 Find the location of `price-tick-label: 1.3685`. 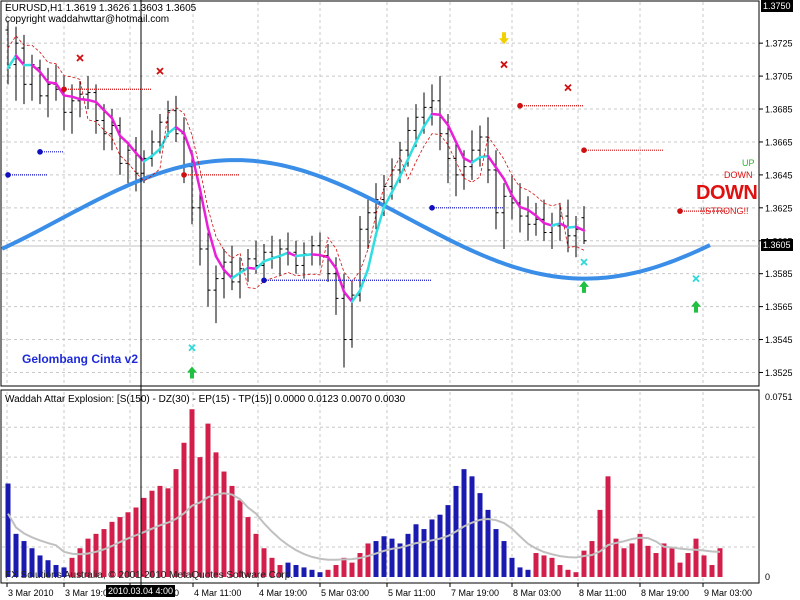

price-tick-label: 1.3685 is located at coordinates (779, 110).